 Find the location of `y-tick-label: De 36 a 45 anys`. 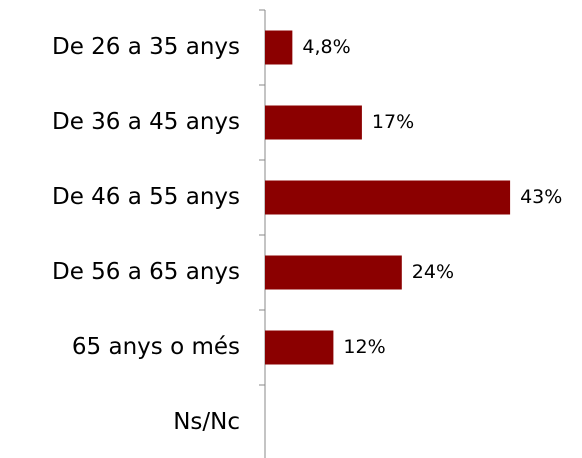

y-tick-label: De 36 a 45 anys is located at coordinates (146, 122).